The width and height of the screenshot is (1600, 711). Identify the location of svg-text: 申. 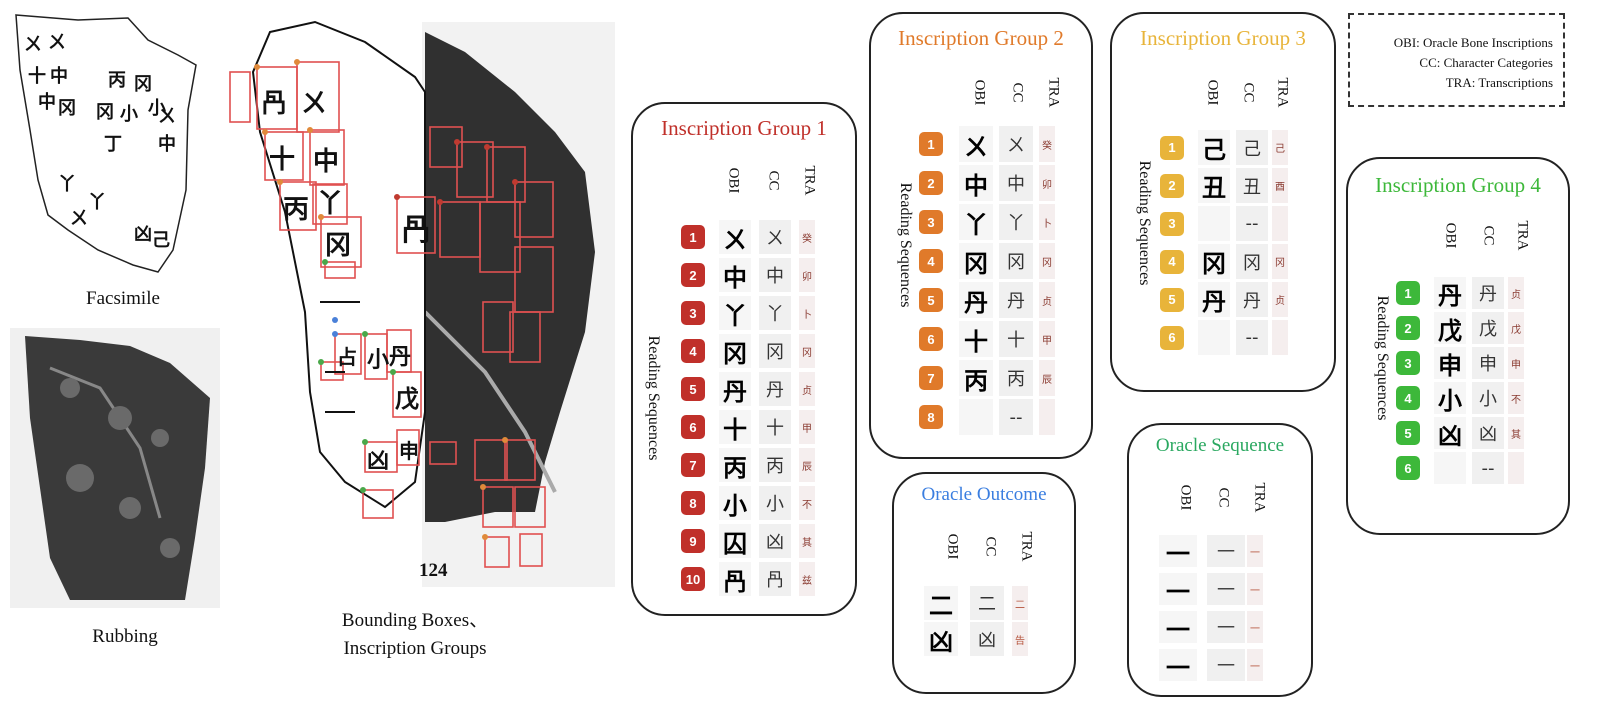
(409, 451).